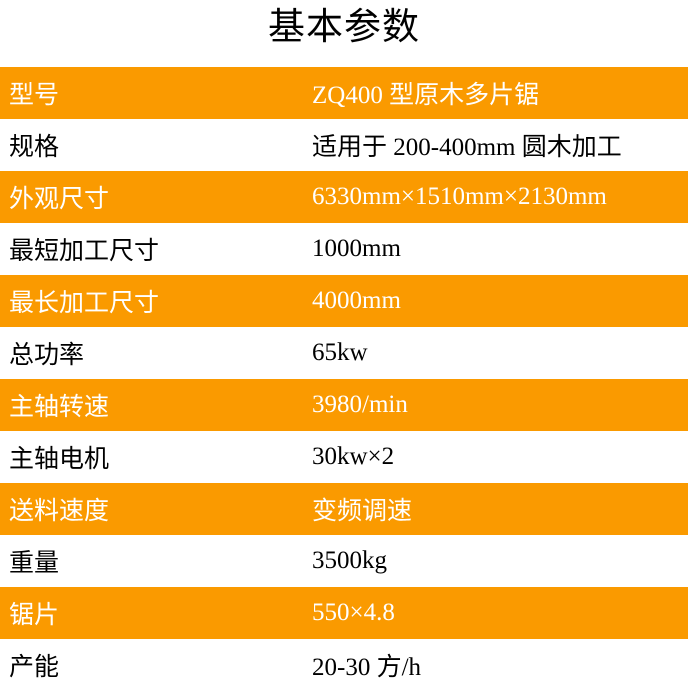  I want to click on row-value: 变频调速, so click(362, 511).